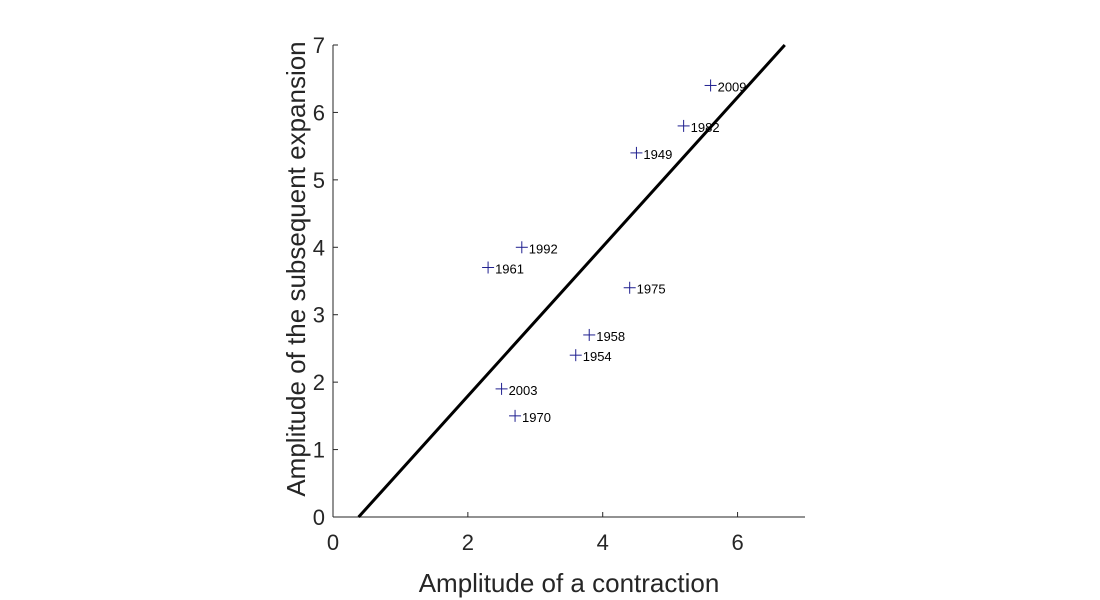 The height and width of the screenshot is (600, 1100). What do you see at coordinates (319, 45) in the screenshot?
I see `y-tick-label: 7` at bounding box center [319, 45].